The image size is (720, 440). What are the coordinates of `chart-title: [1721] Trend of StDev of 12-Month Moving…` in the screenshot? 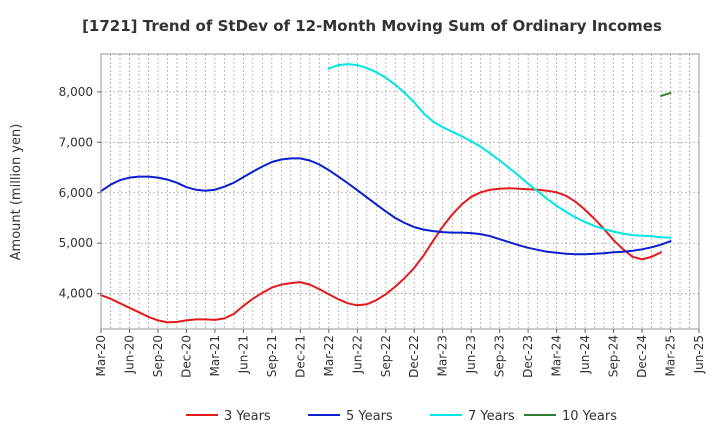 It's located at (372, 26).